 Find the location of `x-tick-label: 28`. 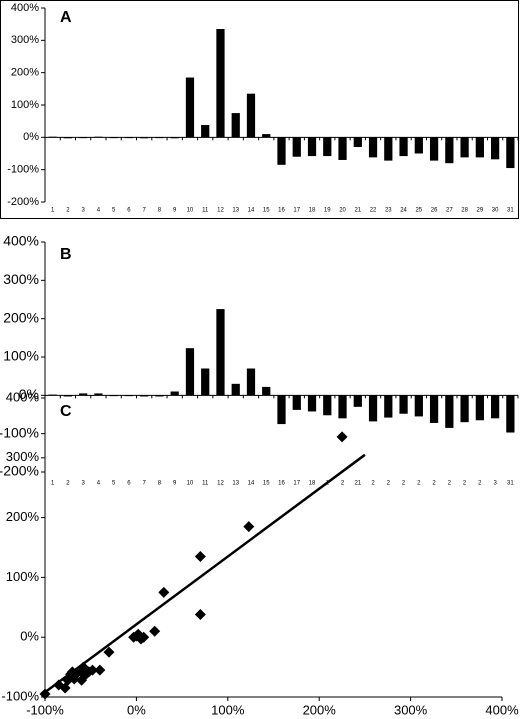

x-tick-label: 28 is located at coordinates (464, 211).